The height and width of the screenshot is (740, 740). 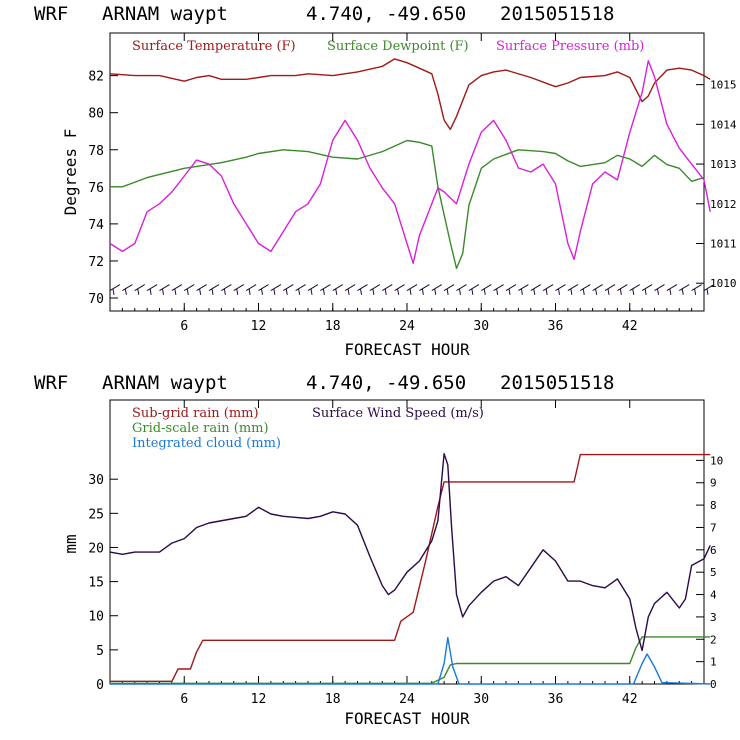 I want to click on series-line-surface-temperature, so click(x=410, y=94).